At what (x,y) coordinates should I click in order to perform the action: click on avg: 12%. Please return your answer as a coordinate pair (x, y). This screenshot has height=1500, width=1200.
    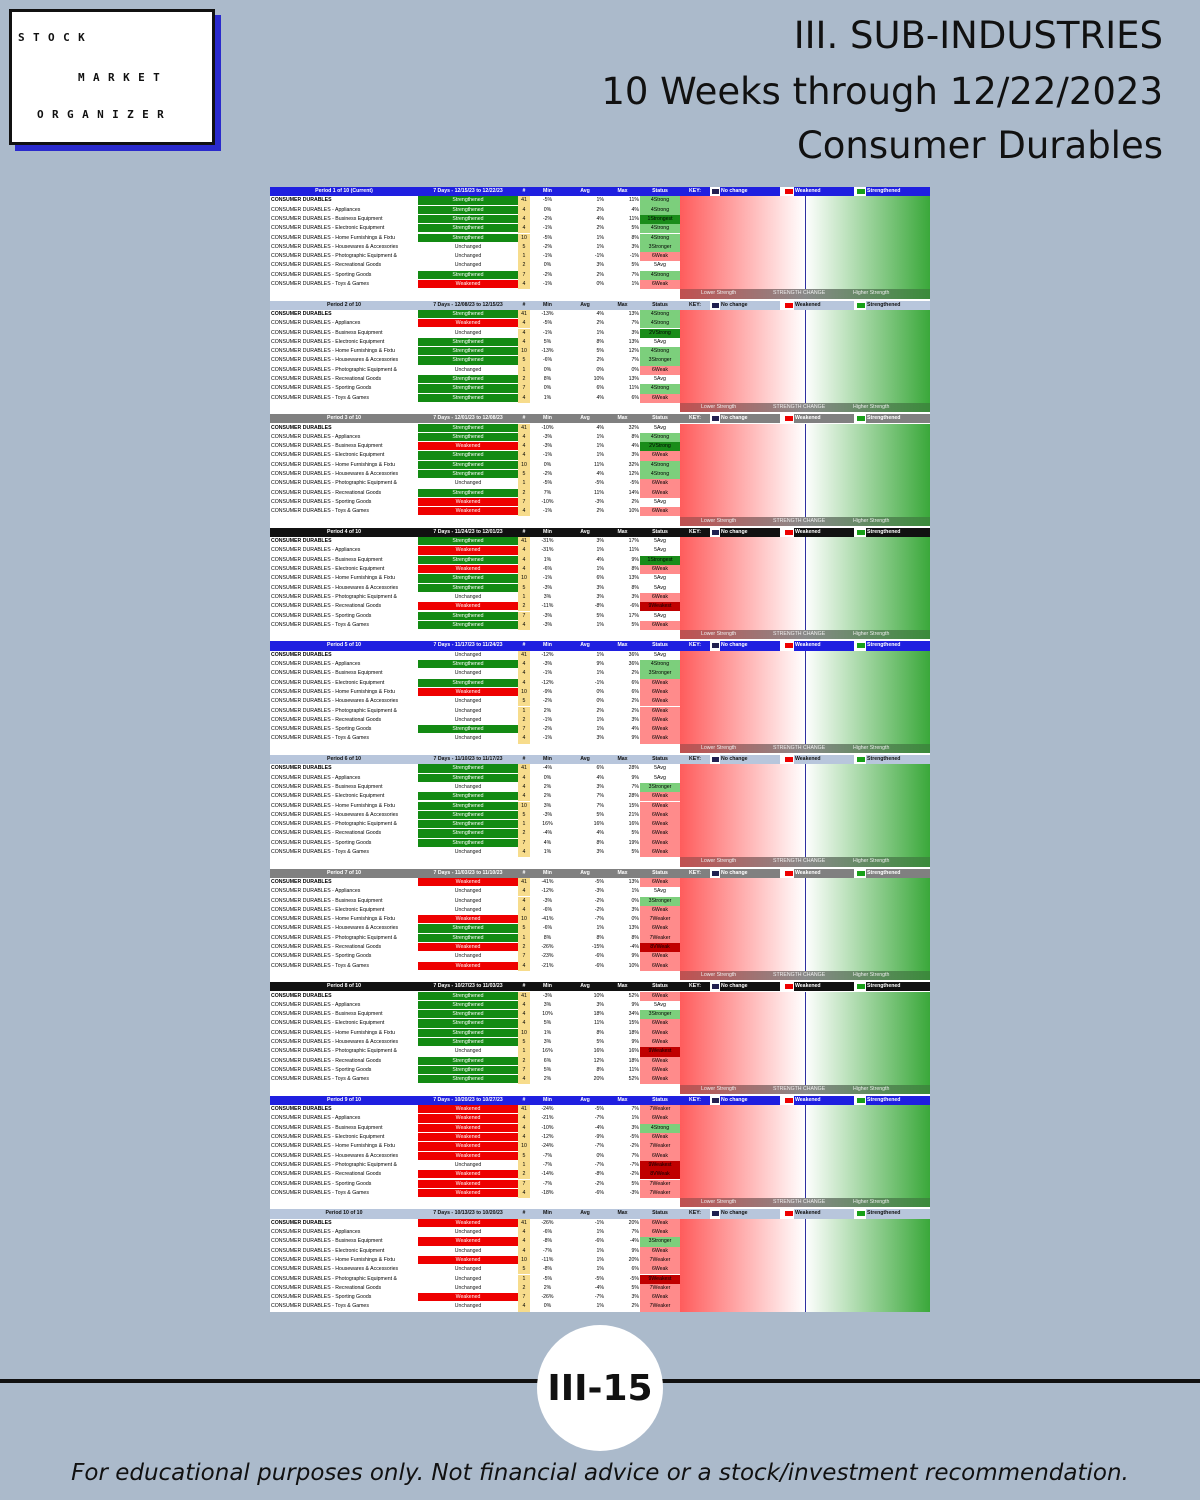
    Looking at the image, I should click on (598, 1060).